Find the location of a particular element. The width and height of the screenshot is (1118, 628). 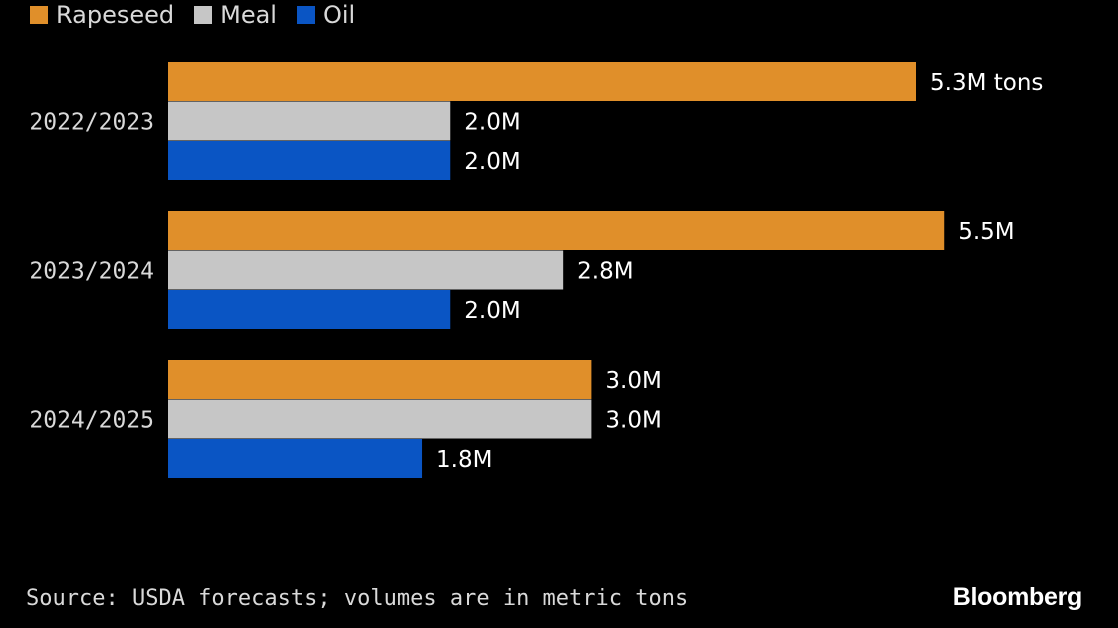

data-label-oil-2: 1.8M is located at coordinates (464, 460).